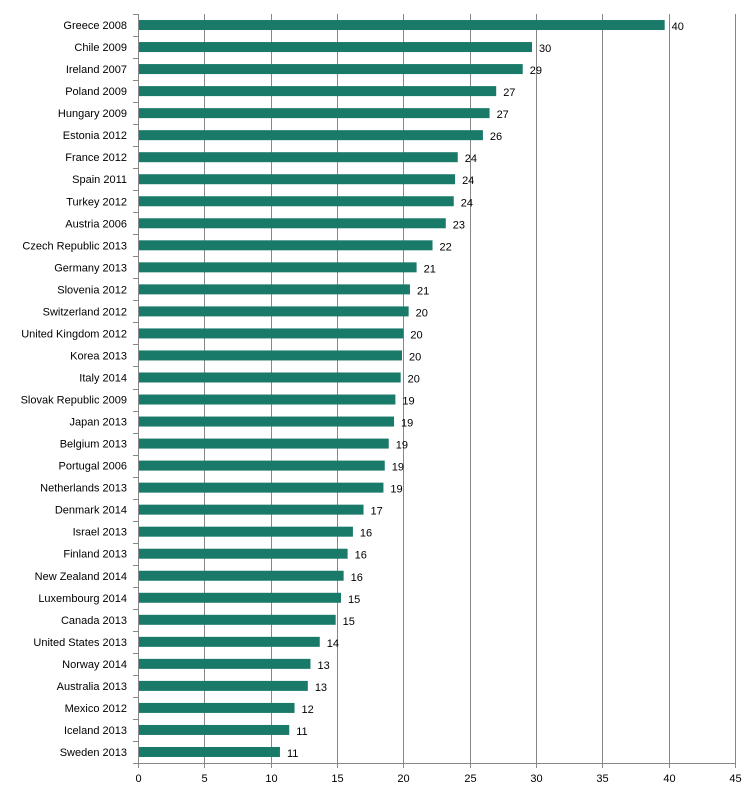  I want to click on category-label: Hungary 2009, so click(92, 114).